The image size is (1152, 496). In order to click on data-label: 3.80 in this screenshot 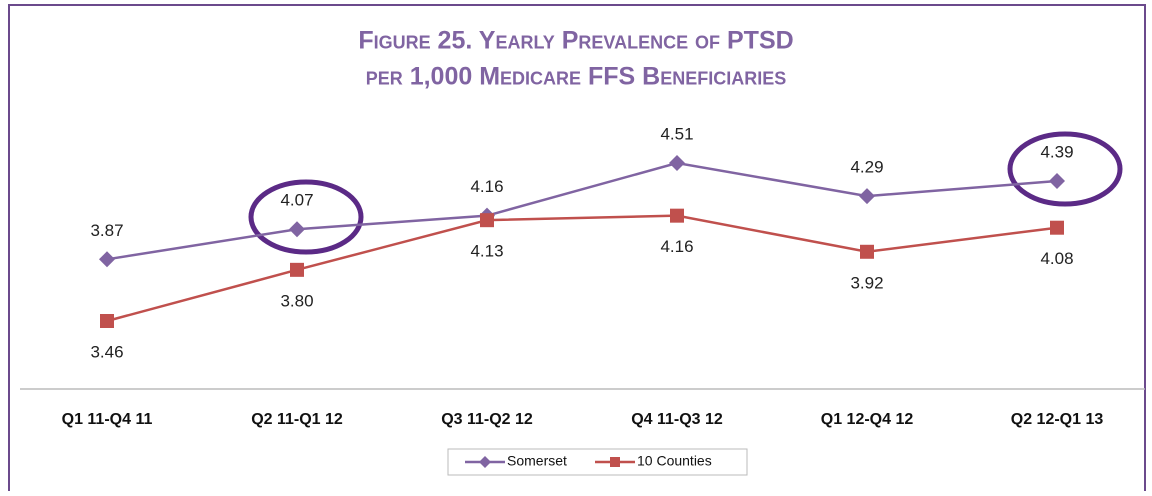, I will do `click(296, 300)`.